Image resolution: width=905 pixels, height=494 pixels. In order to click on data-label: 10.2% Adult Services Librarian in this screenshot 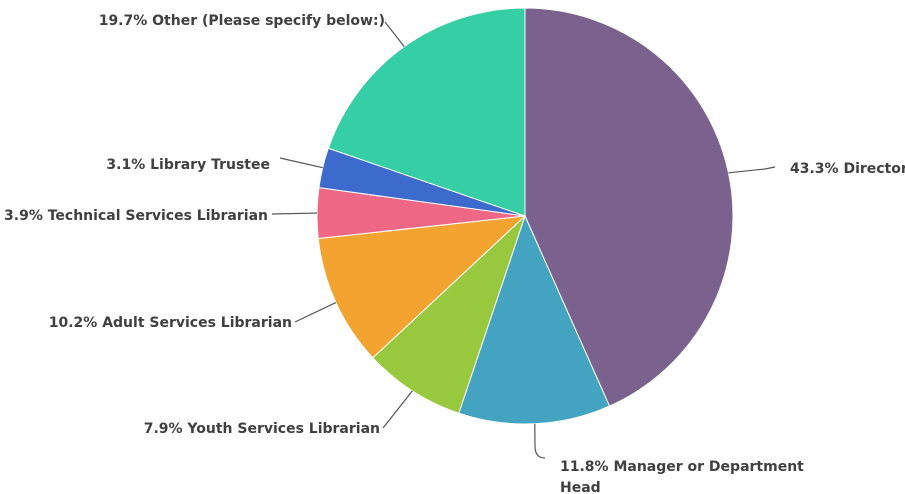, I will do `click(170, 323)`.